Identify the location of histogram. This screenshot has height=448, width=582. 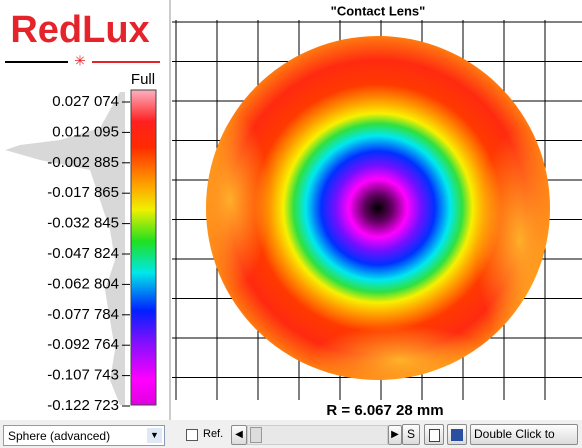
(65, 248).